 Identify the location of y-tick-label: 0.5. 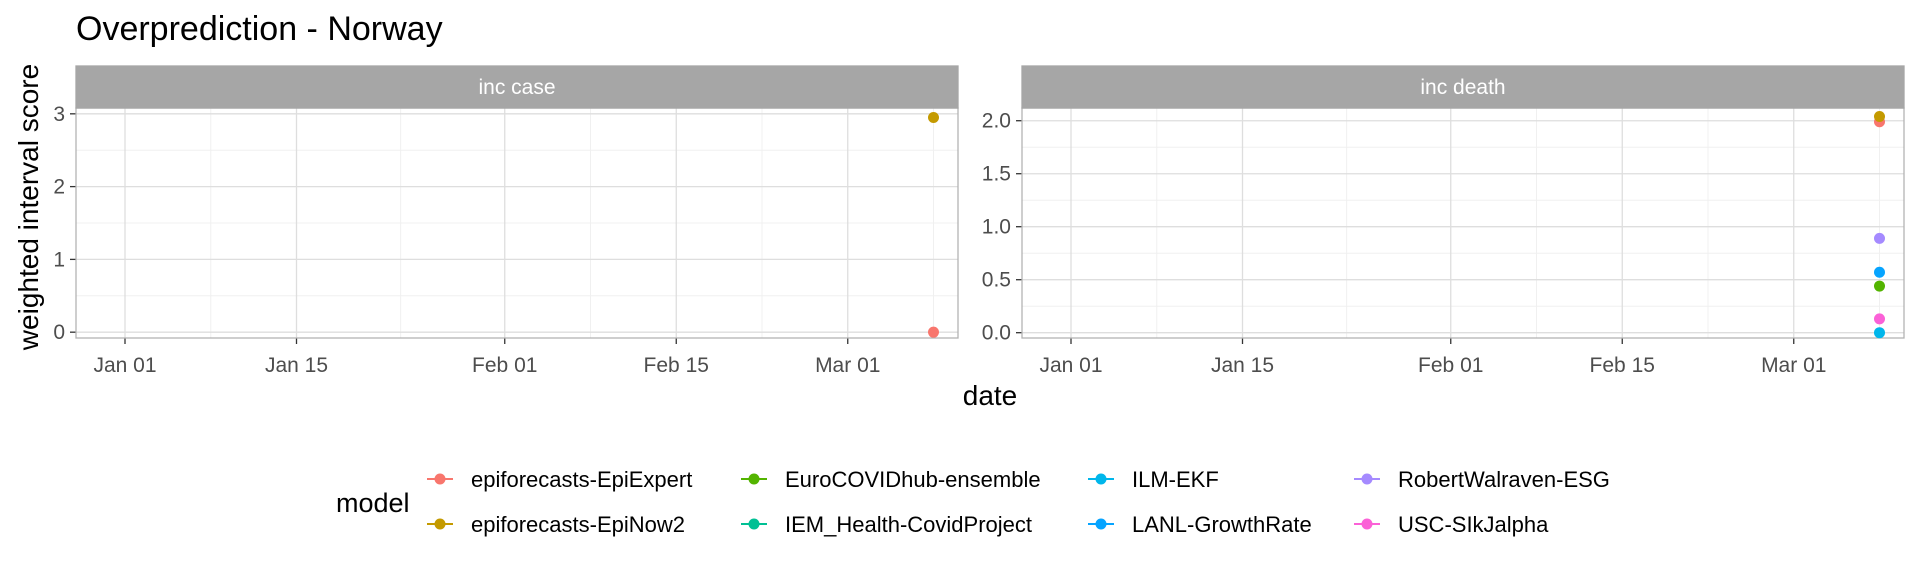
(996, 280).